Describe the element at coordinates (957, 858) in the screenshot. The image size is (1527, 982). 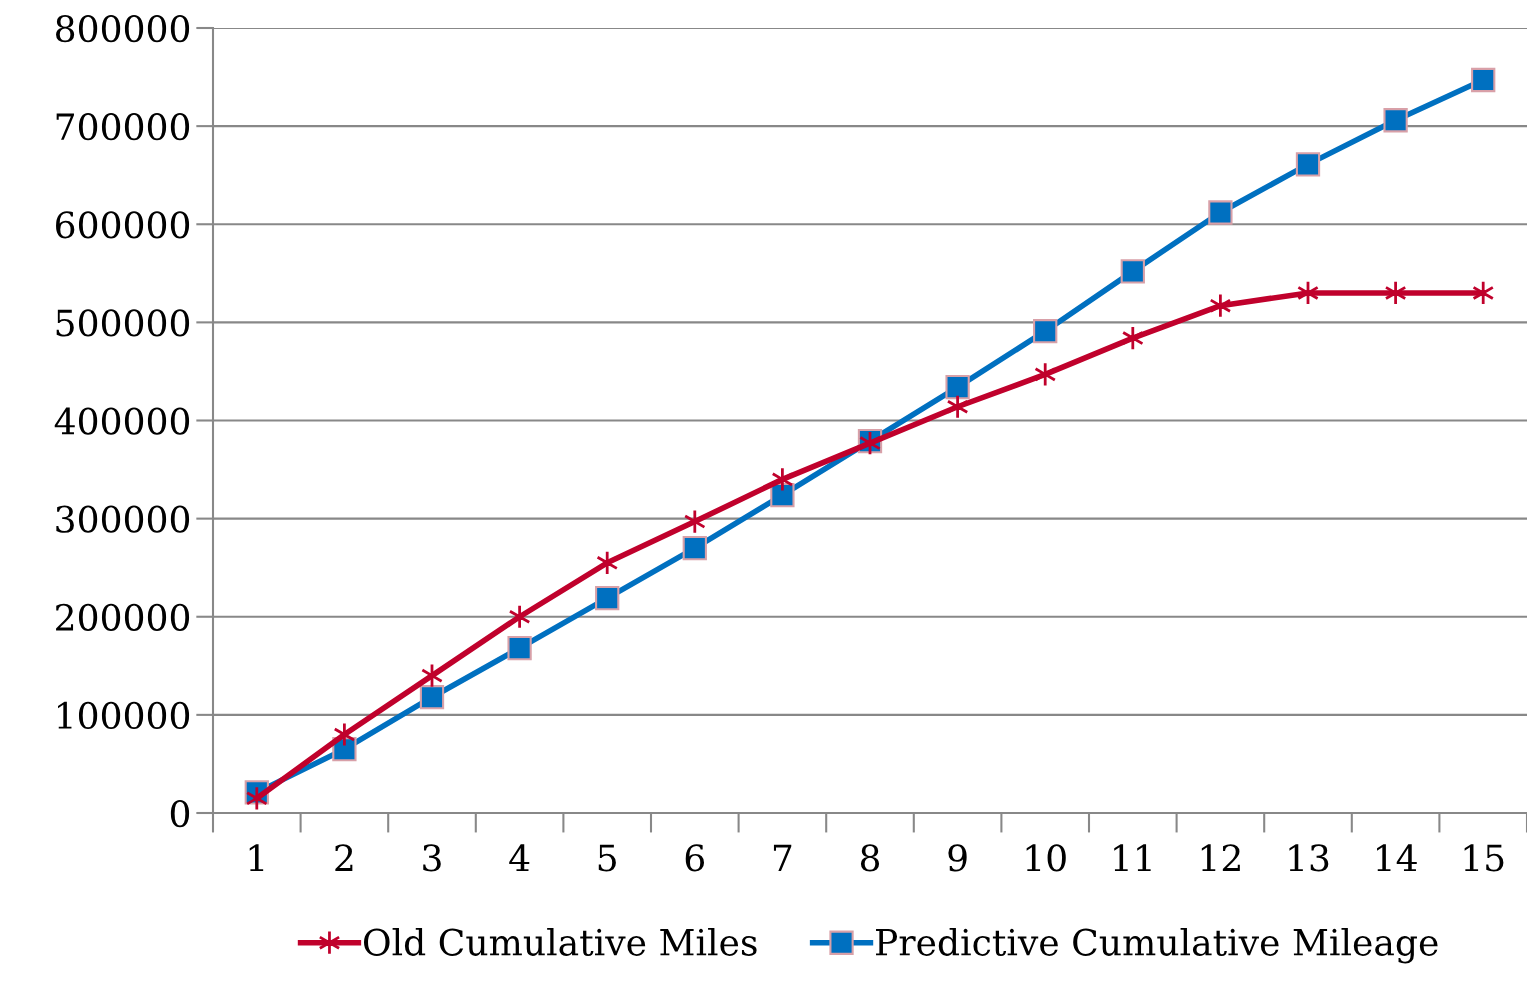
I see `x-tick-label: 9` at that location.